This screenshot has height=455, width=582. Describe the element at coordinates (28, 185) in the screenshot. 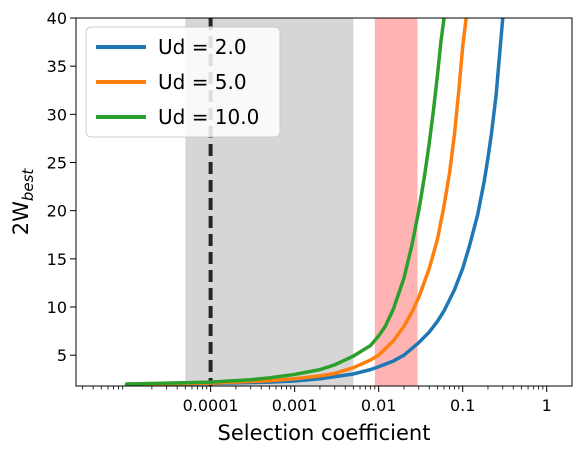

I see `y-axis-label-sub: best` at that location.